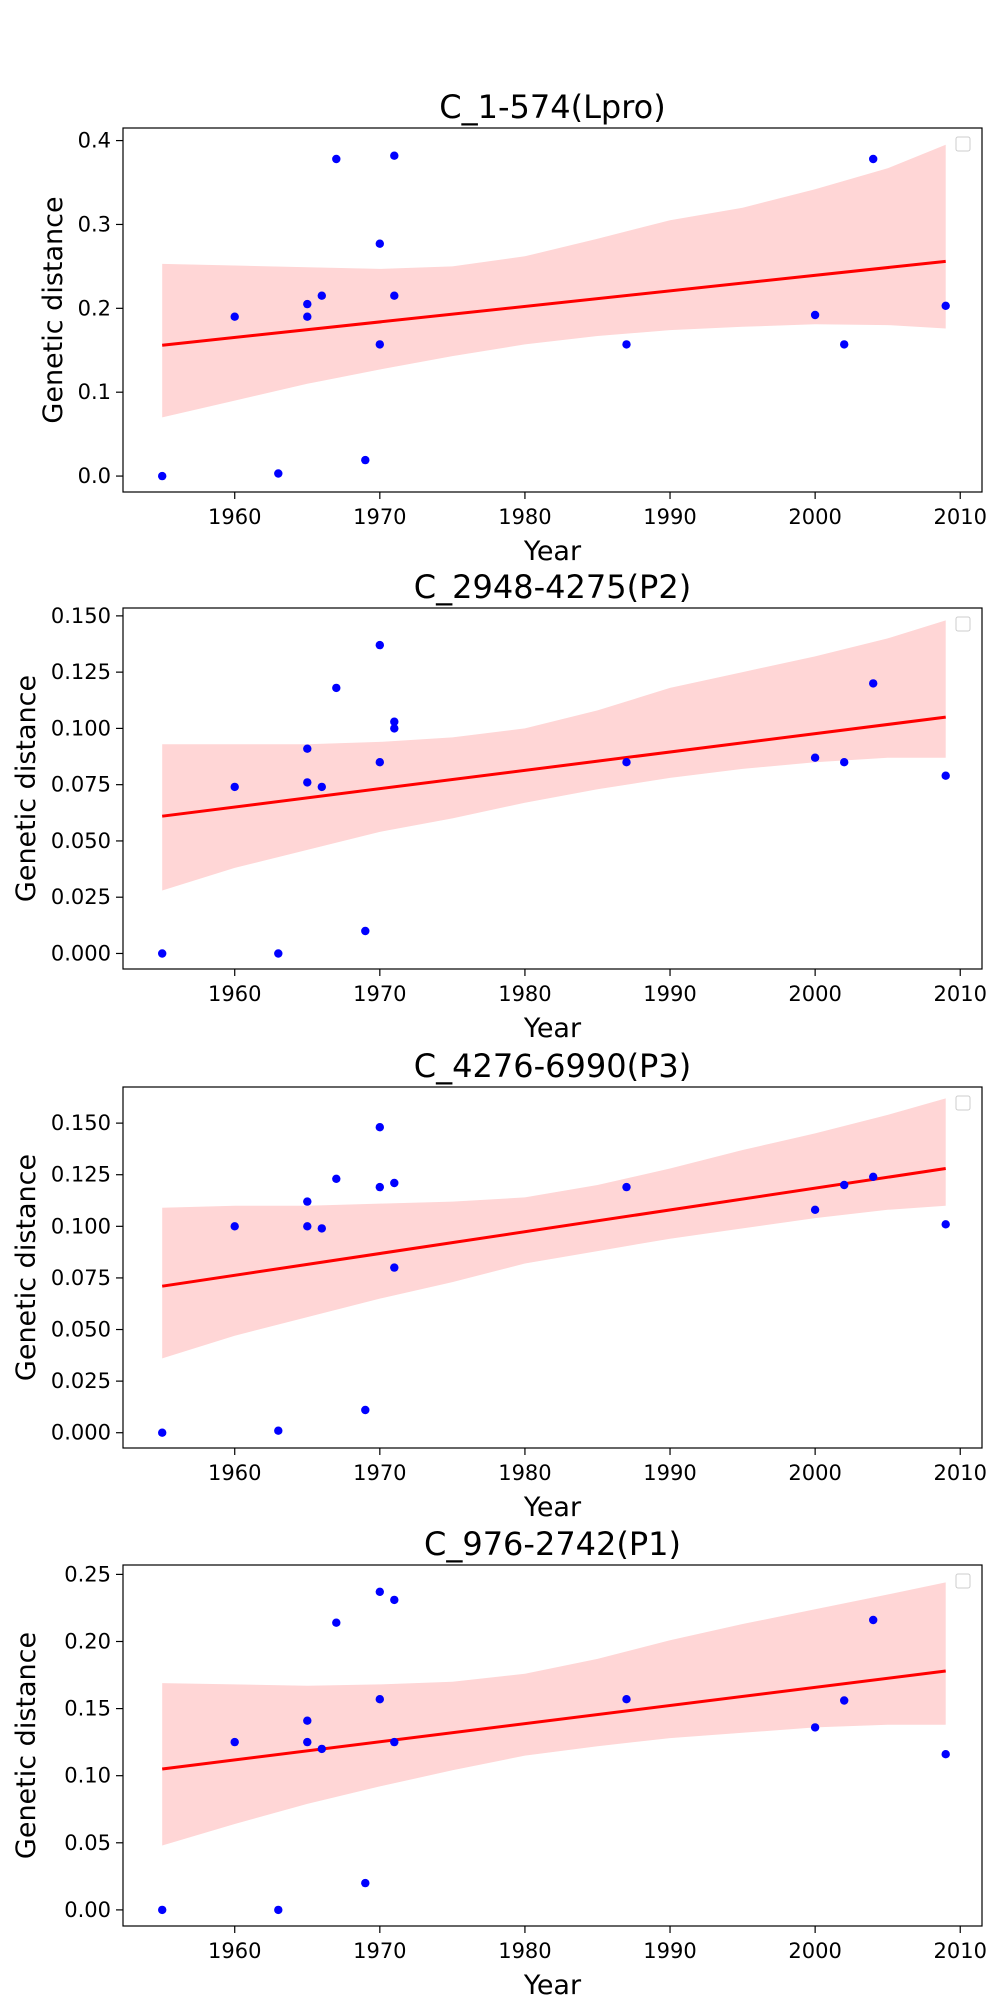 The image size is (1000, 2000). What do you see at coordinates (963, 144) in the screenshot?
I see `legend-box` at bounding box center [963, 144].